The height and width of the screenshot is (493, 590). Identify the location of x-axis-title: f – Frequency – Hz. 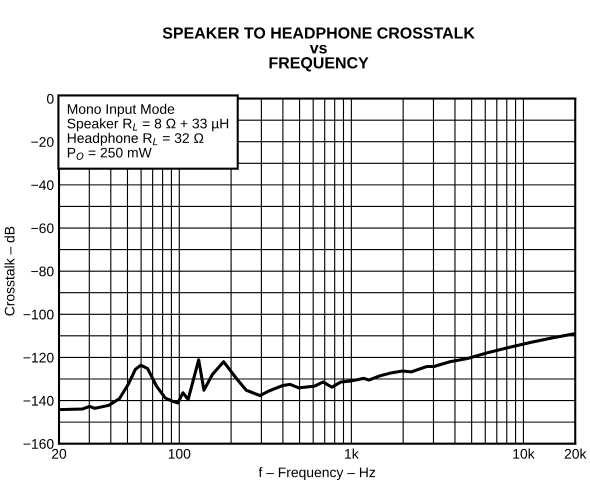
(317, 473).